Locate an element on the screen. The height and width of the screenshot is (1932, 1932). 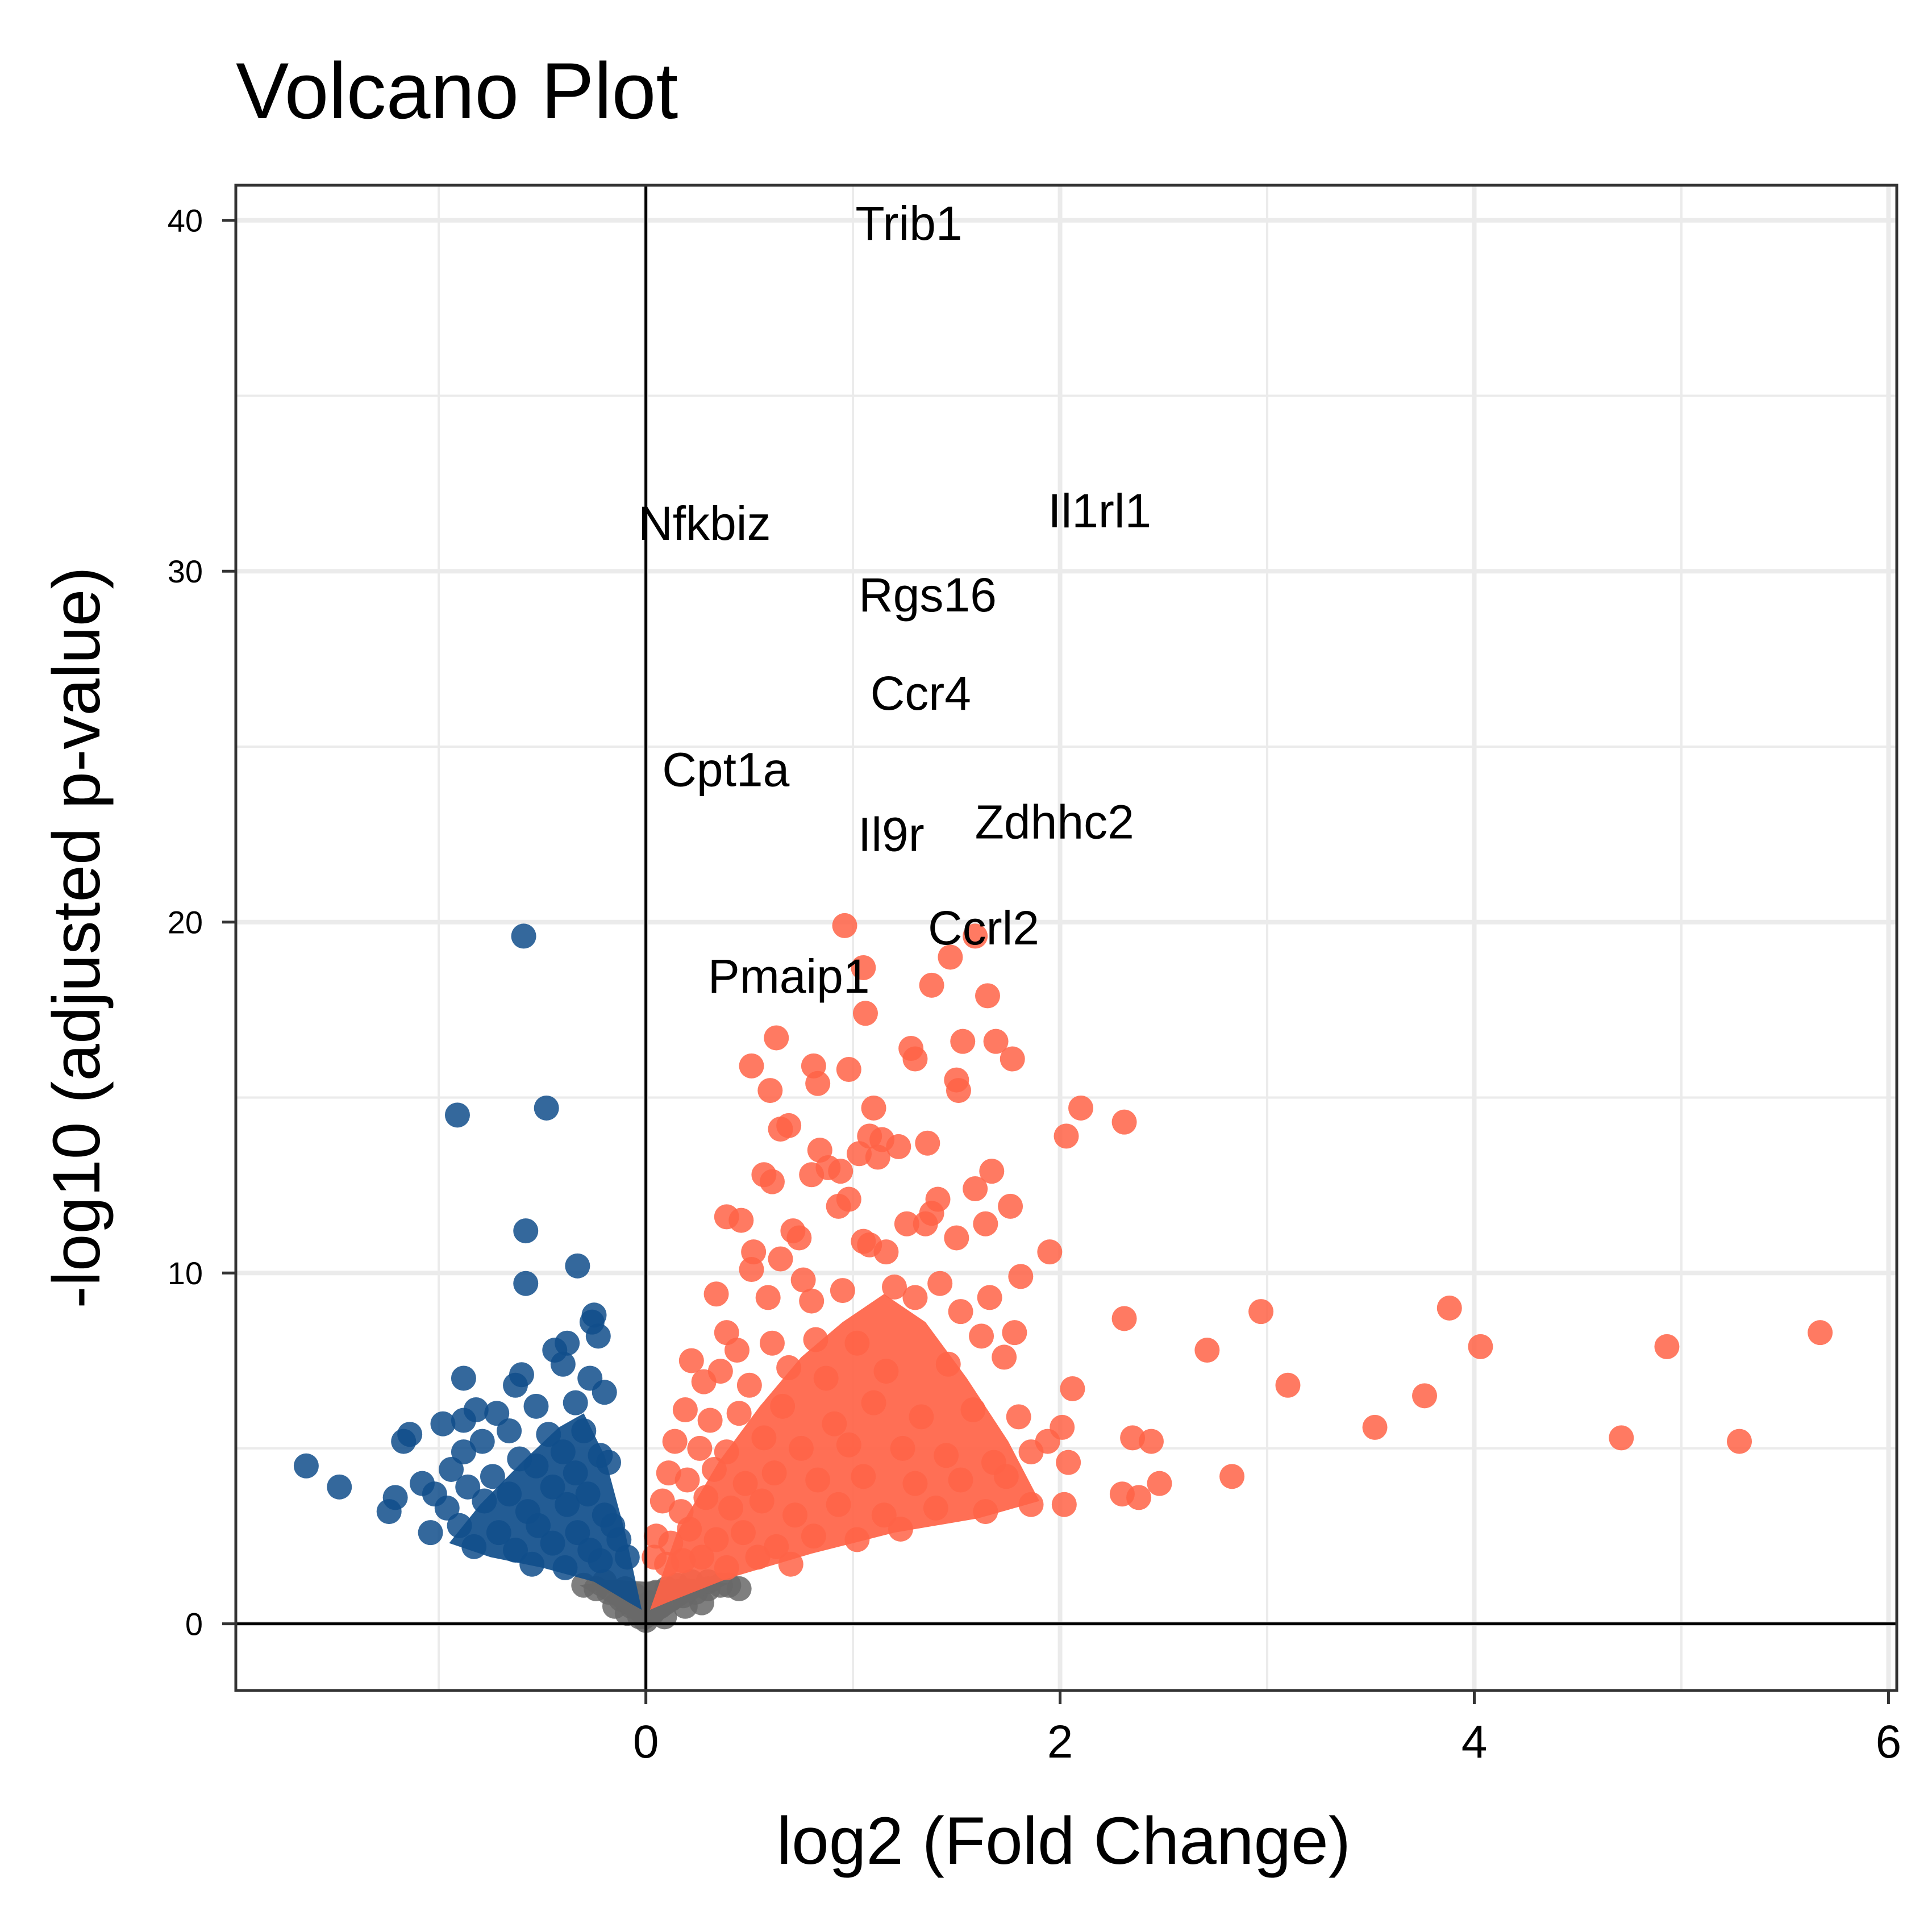
y-axis-title: -log10 (adjusted p-value) is located at coordinates (76, 937).